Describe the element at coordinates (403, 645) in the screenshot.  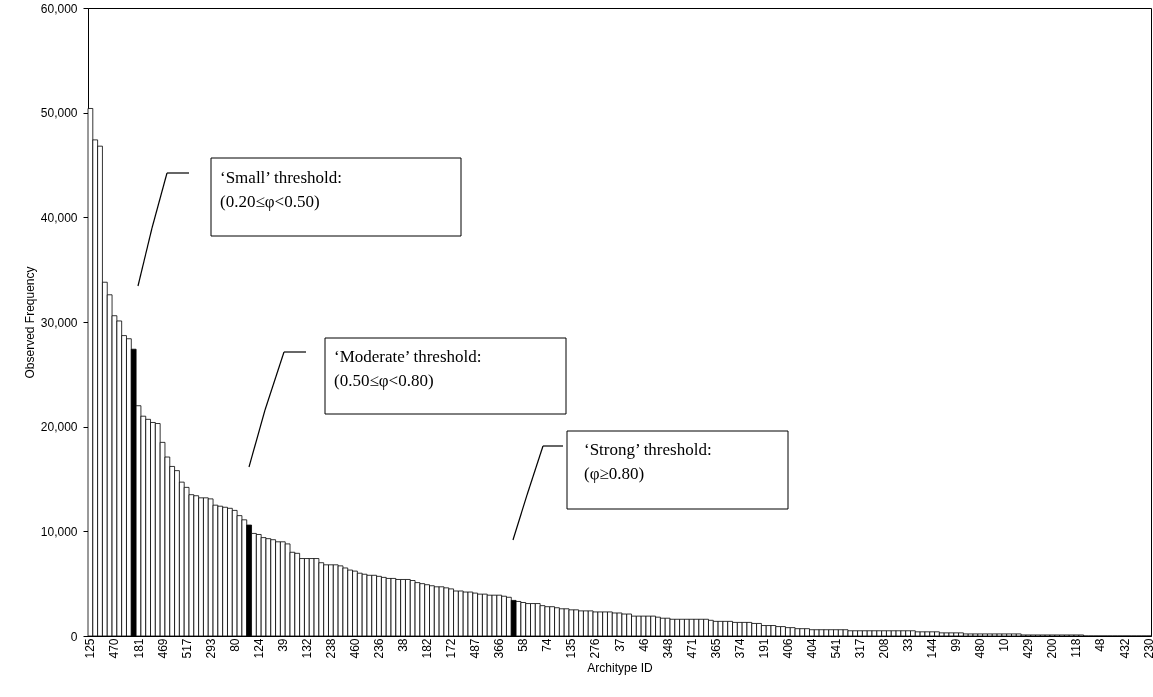
I see `x-tick-label: 38` at that location.